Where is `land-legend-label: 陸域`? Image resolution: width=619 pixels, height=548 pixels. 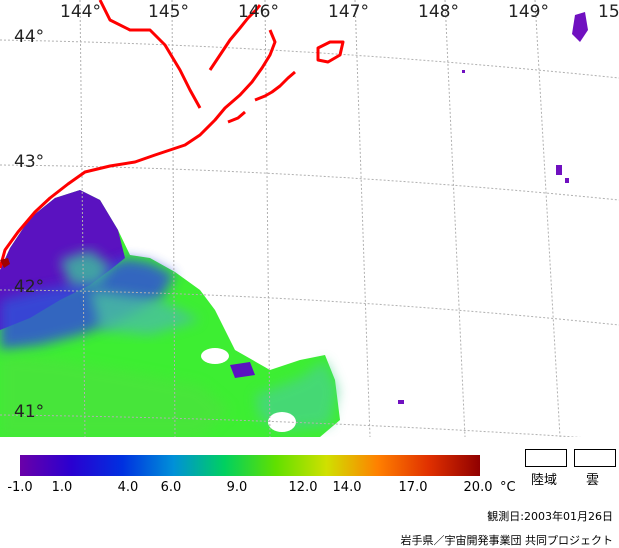
land-legend-label: 陸域 is located at coordinates (544, 480).